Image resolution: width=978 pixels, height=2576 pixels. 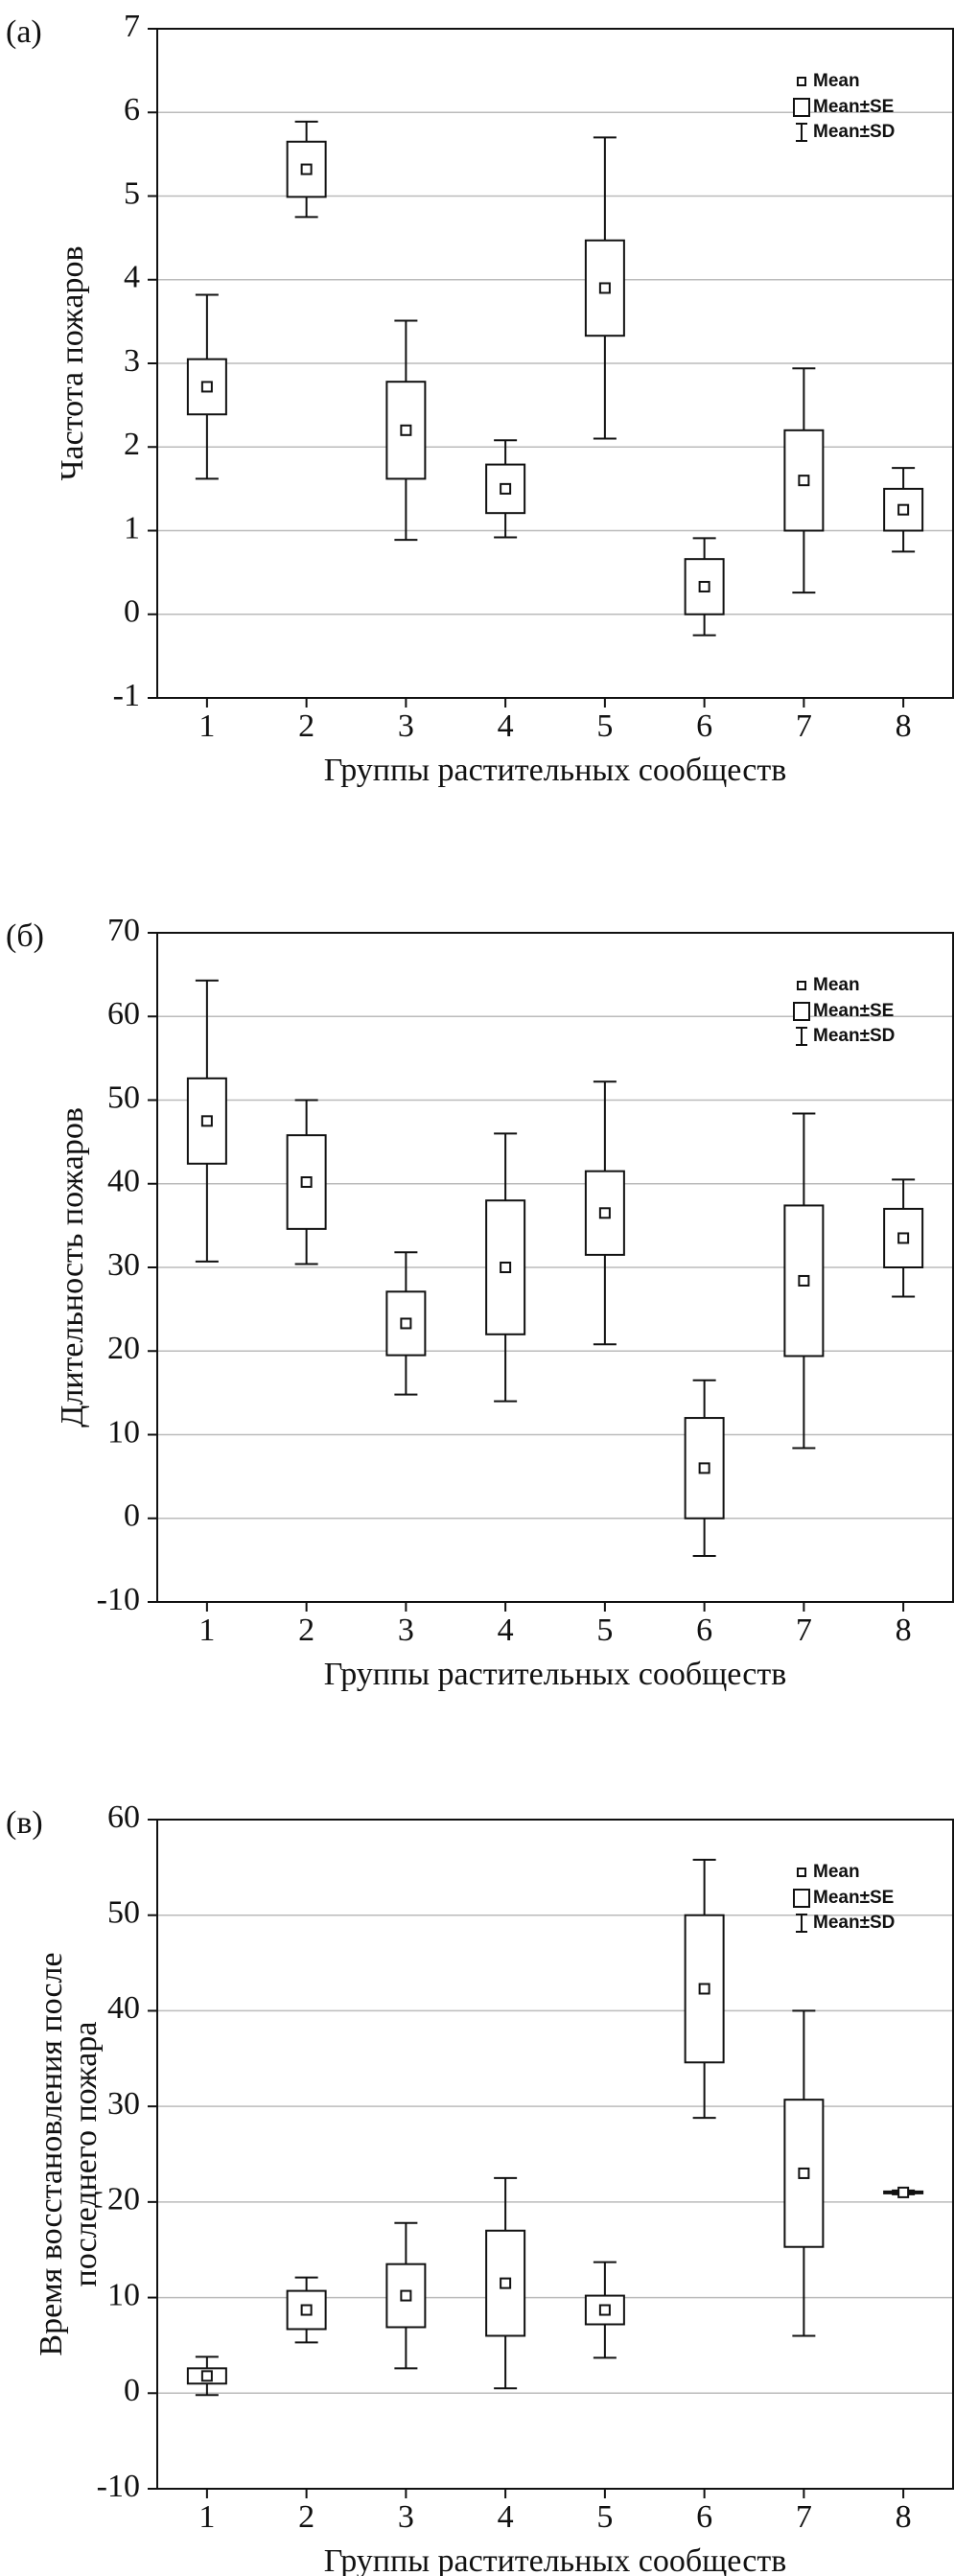 What do you see at coordinates (132, 445) in the screenshot?
I see `y-tick-label: 2` at bounding box center [132, 445].